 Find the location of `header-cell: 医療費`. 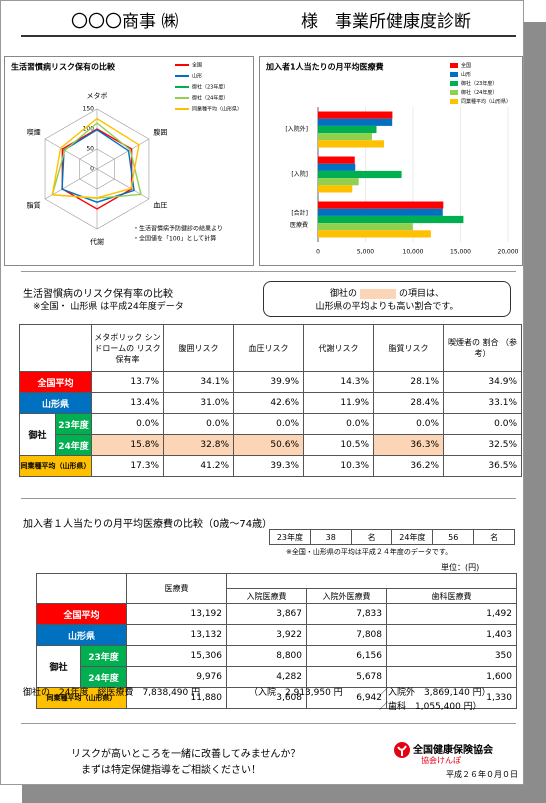

header-cell: 医療費 is located at coordinates (176, 588).